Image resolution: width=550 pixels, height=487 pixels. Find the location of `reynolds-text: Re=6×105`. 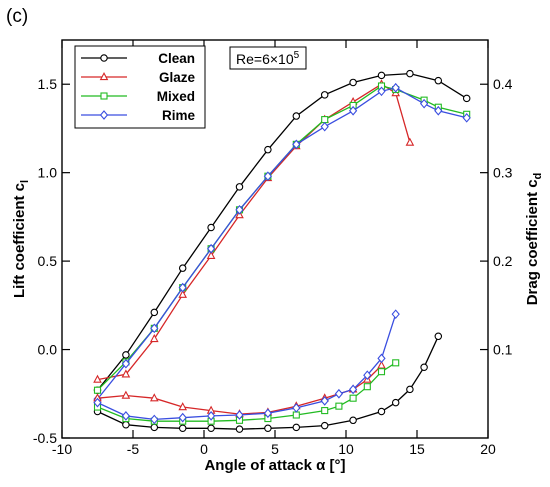

reynolds-text: Re=6×105 is located at coordinates (268, 58).